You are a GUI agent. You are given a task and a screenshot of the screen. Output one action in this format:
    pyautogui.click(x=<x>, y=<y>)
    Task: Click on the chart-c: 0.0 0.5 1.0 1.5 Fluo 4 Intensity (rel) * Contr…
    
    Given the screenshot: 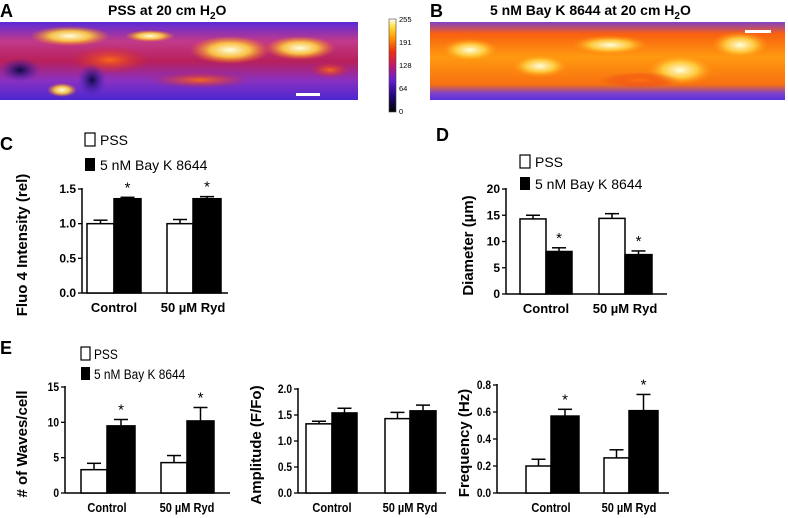 What is the action you would take?
    pyautogui.click(x=121, y=245)
    